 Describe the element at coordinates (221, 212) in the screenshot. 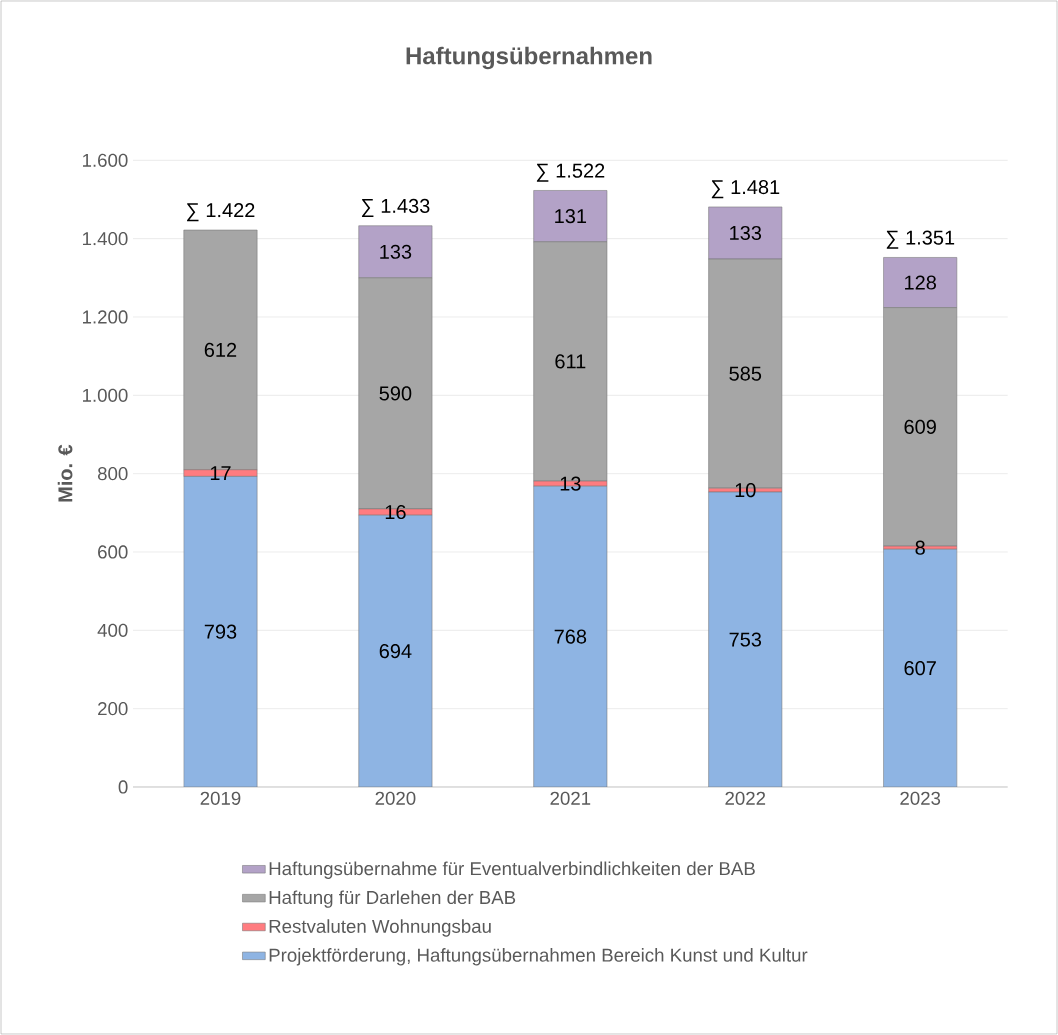

I see `total-label: ∑ 1.422` at that location.